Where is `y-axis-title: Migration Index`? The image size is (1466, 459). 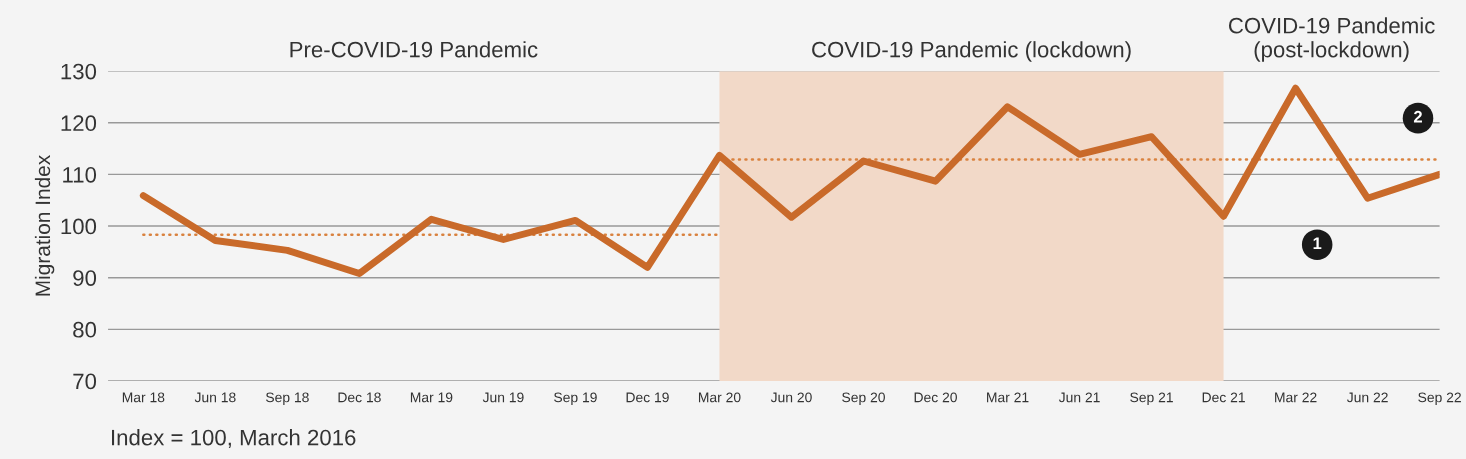 y-axis-title: Migration Index is located at coordinates (44, 225).